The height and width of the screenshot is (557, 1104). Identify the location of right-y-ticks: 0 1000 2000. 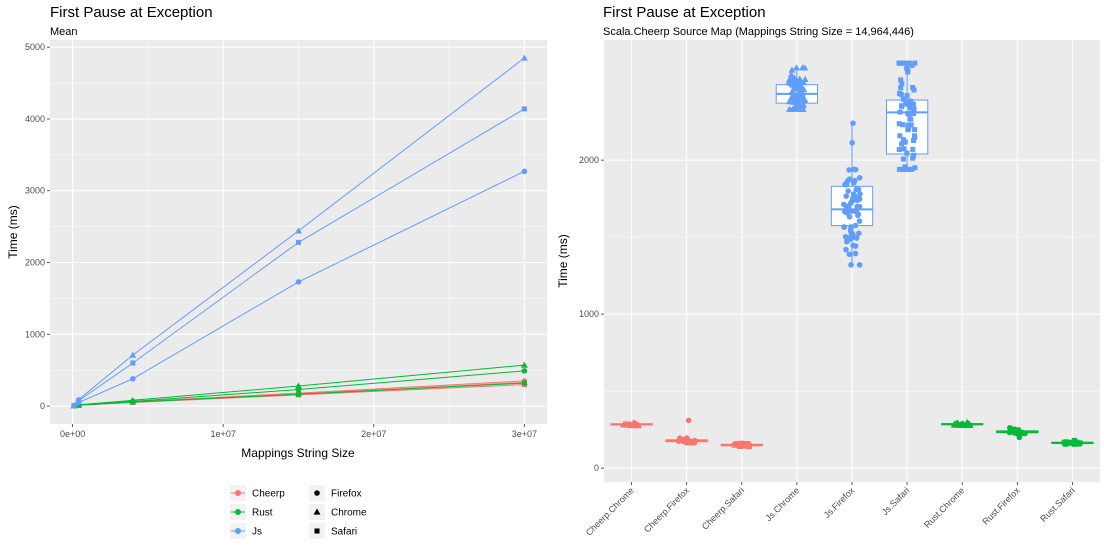
(591, 314).